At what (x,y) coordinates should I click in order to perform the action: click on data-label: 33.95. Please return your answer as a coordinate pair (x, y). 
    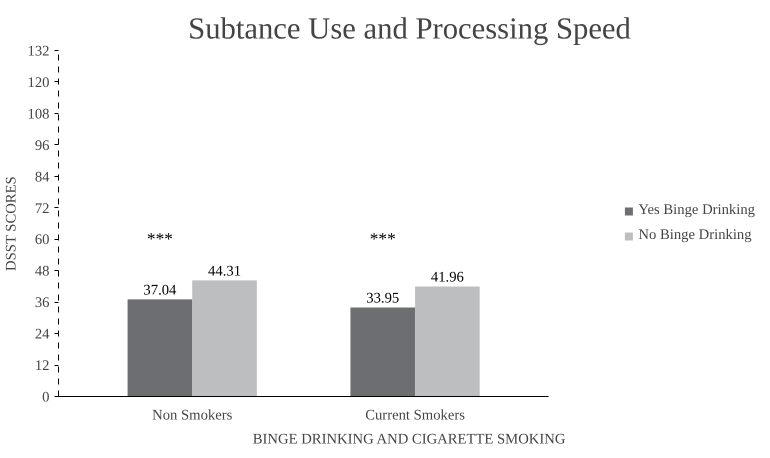
    Looking at the image, I should click on (383, 298).